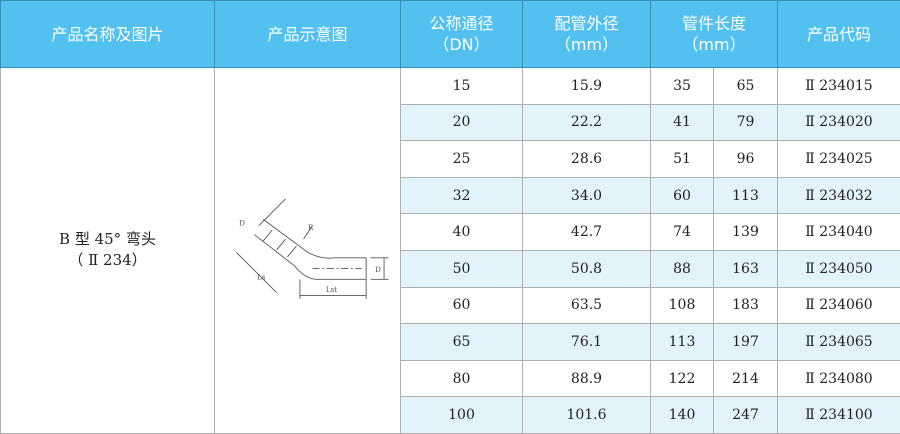 This screenshot has height=434, width=900. I want to click on cell-length-lst: 197, so click(746, 342).